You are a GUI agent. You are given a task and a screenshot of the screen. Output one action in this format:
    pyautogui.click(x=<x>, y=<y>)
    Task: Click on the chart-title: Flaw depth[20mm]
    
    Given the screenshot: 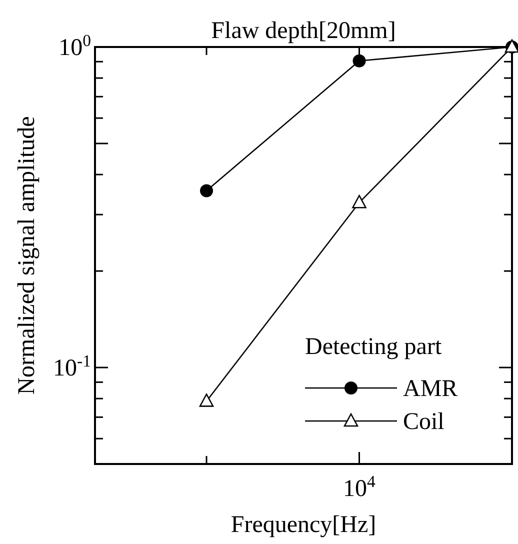 What is the action you would take?
    pyautogui.click(x=303, y=31)
    